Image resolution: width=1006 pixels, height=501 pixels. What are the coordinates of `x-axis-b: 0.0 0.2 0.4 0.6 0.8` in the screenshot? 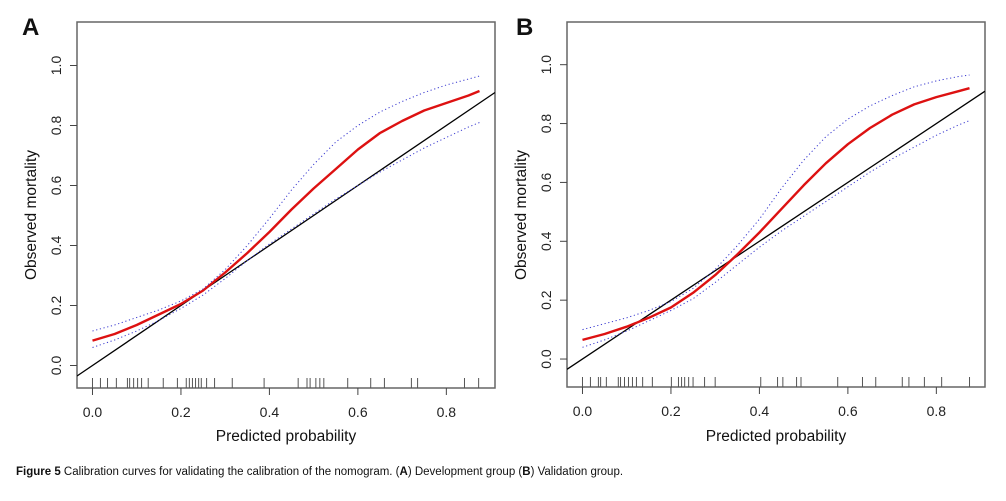 It's located at (760, 403).